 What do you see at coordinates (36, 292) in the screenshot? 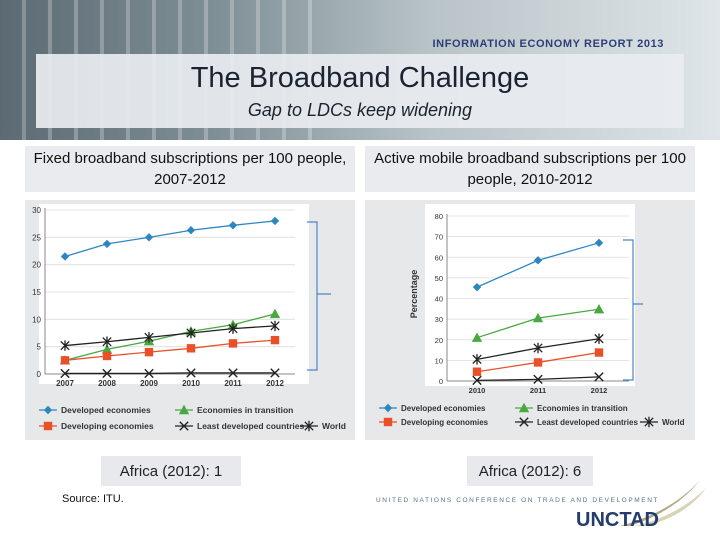
I see `y-tick-label: 15` at bounding box center [36, 292].